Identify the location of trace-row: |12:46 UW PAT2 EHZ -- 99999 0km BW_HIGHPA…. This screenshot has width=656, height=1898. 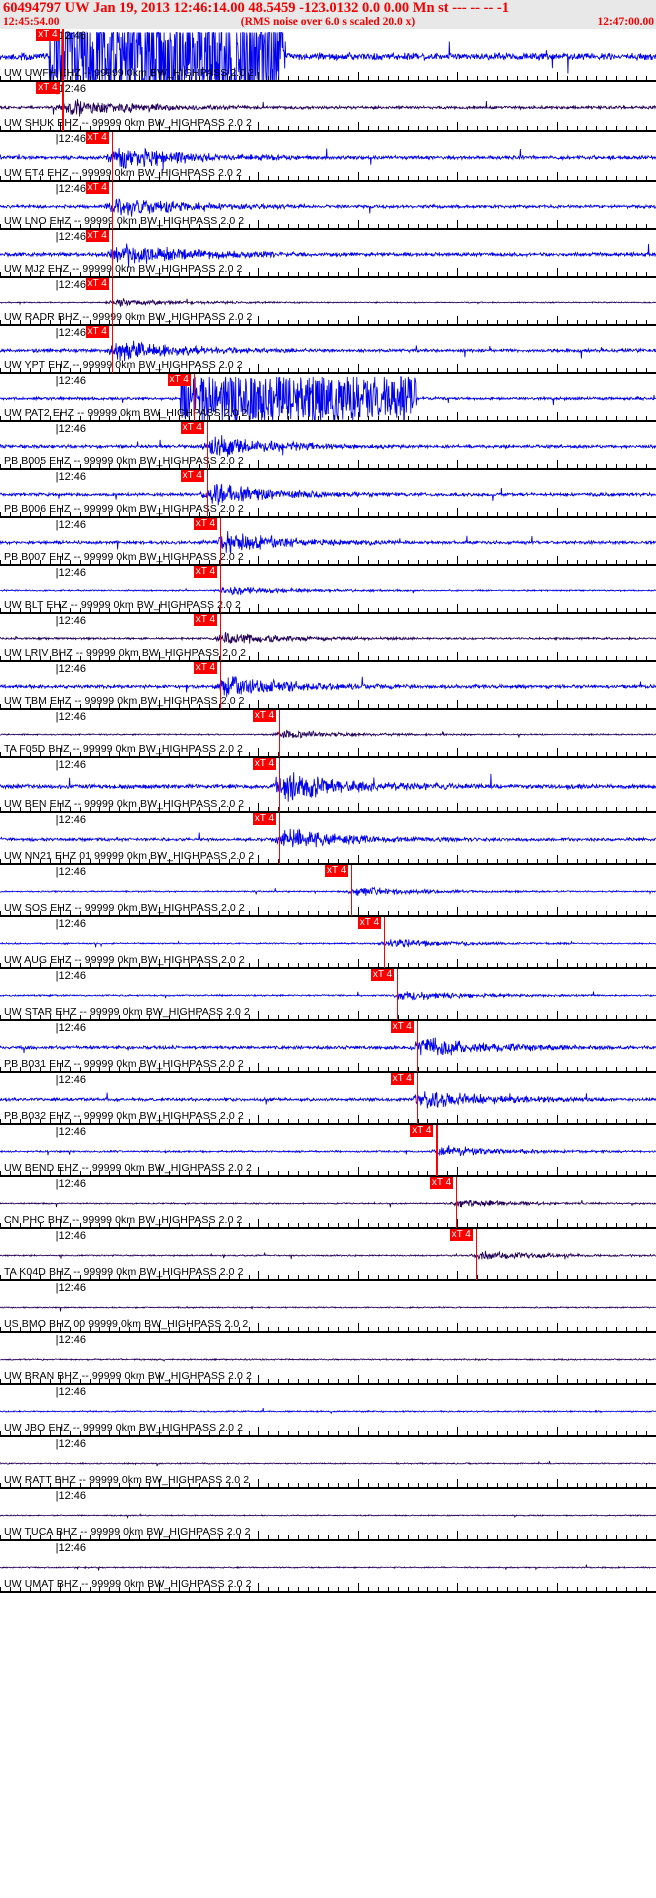
(328, 398).